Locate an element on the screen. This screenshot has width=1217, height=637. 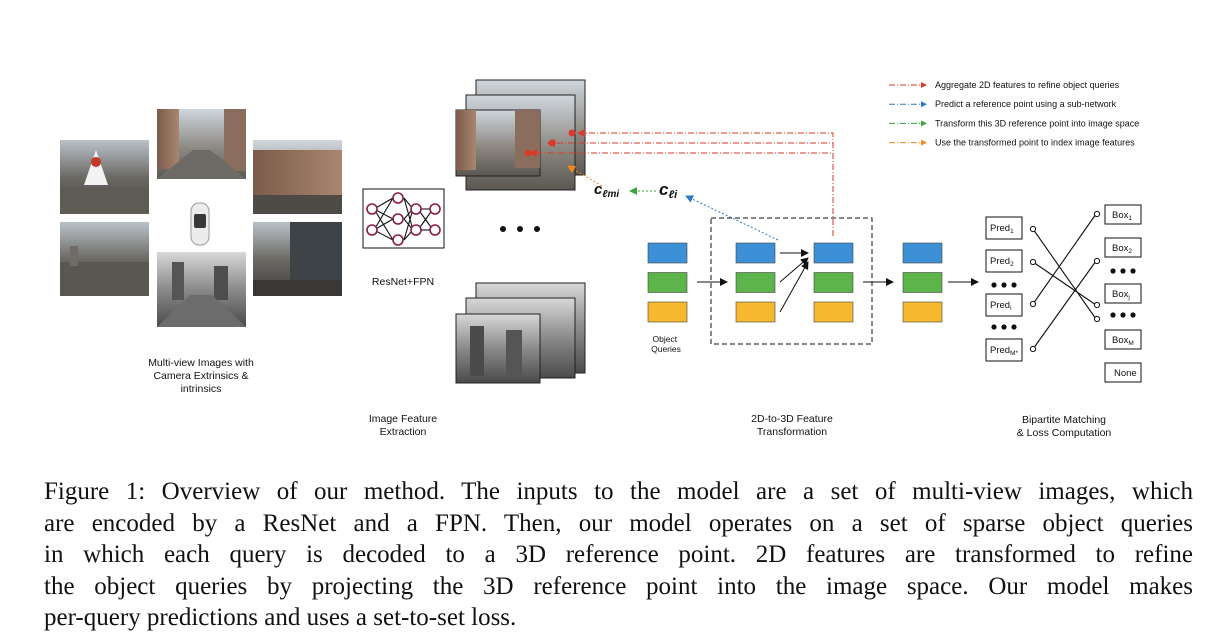
c-lmi-label: cℓmi is located at coordinates (606, 190).